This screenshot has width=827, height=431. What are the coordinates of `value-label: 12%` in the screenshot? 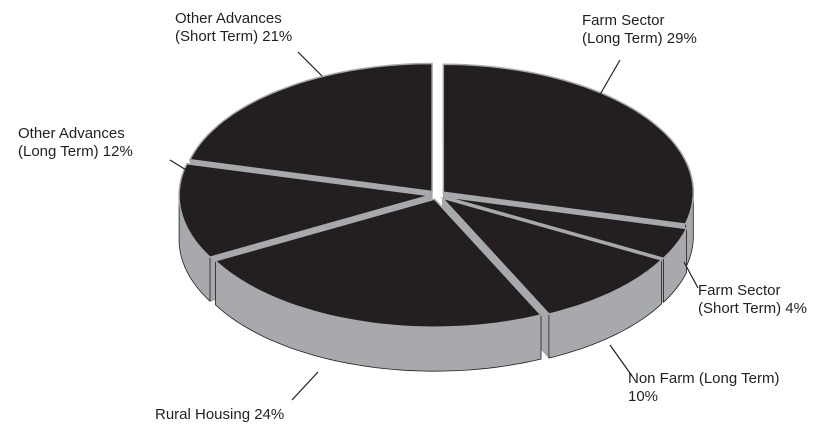 It's located at (117, 151).